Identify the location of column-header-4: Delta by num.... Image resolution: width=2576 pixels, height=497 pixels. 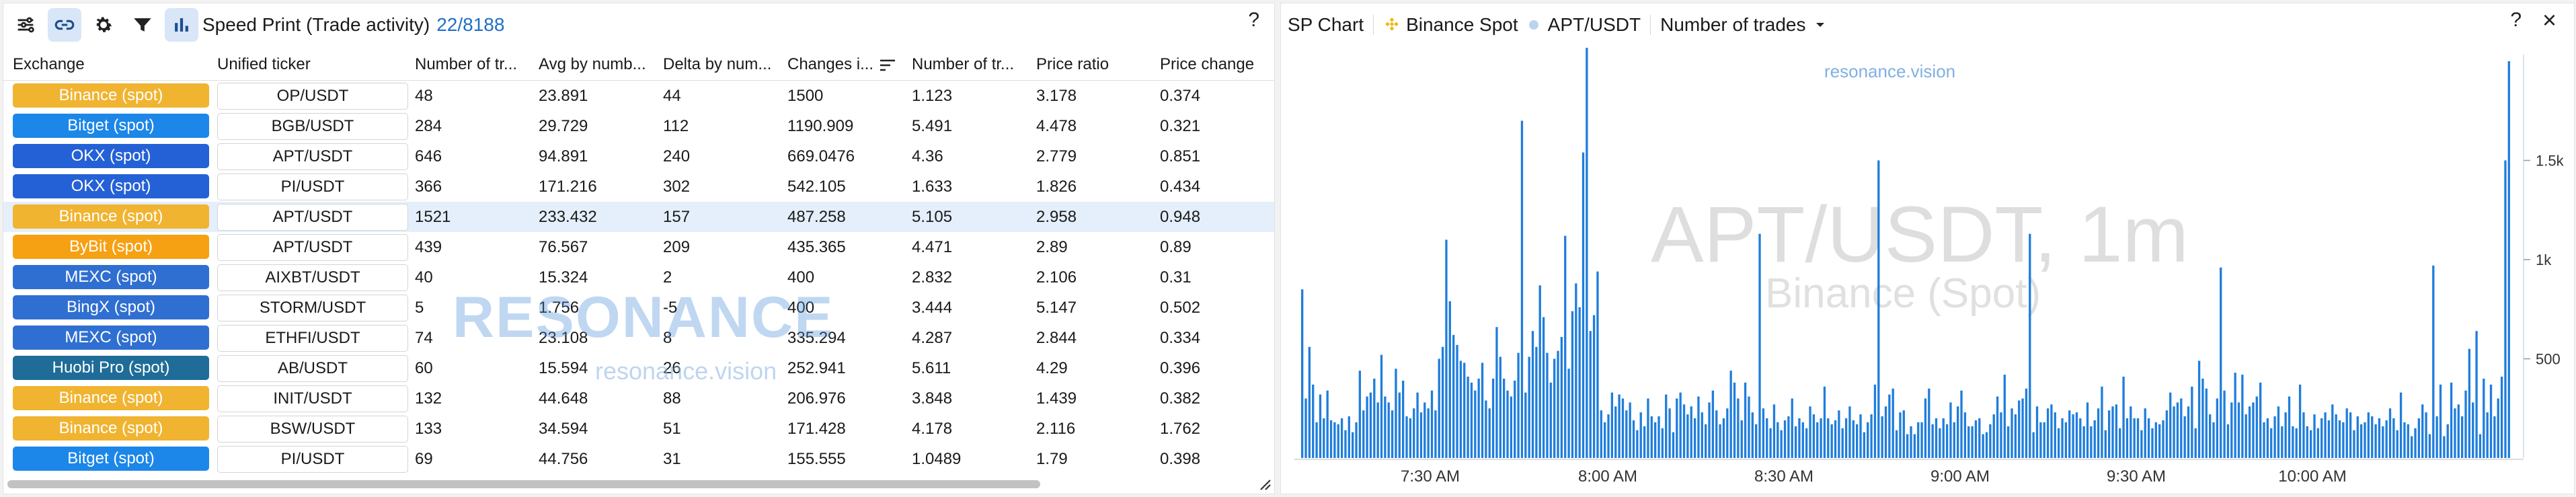
(717, 64).